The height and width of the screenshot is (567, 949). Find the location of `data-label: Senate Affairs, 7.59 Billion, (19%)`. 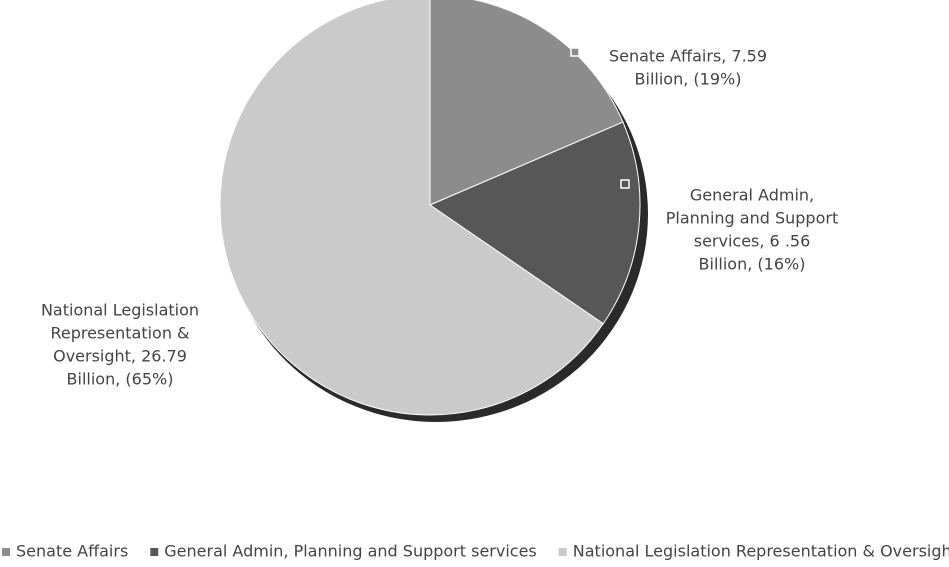

data-label: Senate Affairs, 7.59 Billion, (19%) is located at coordinates (688, 67).